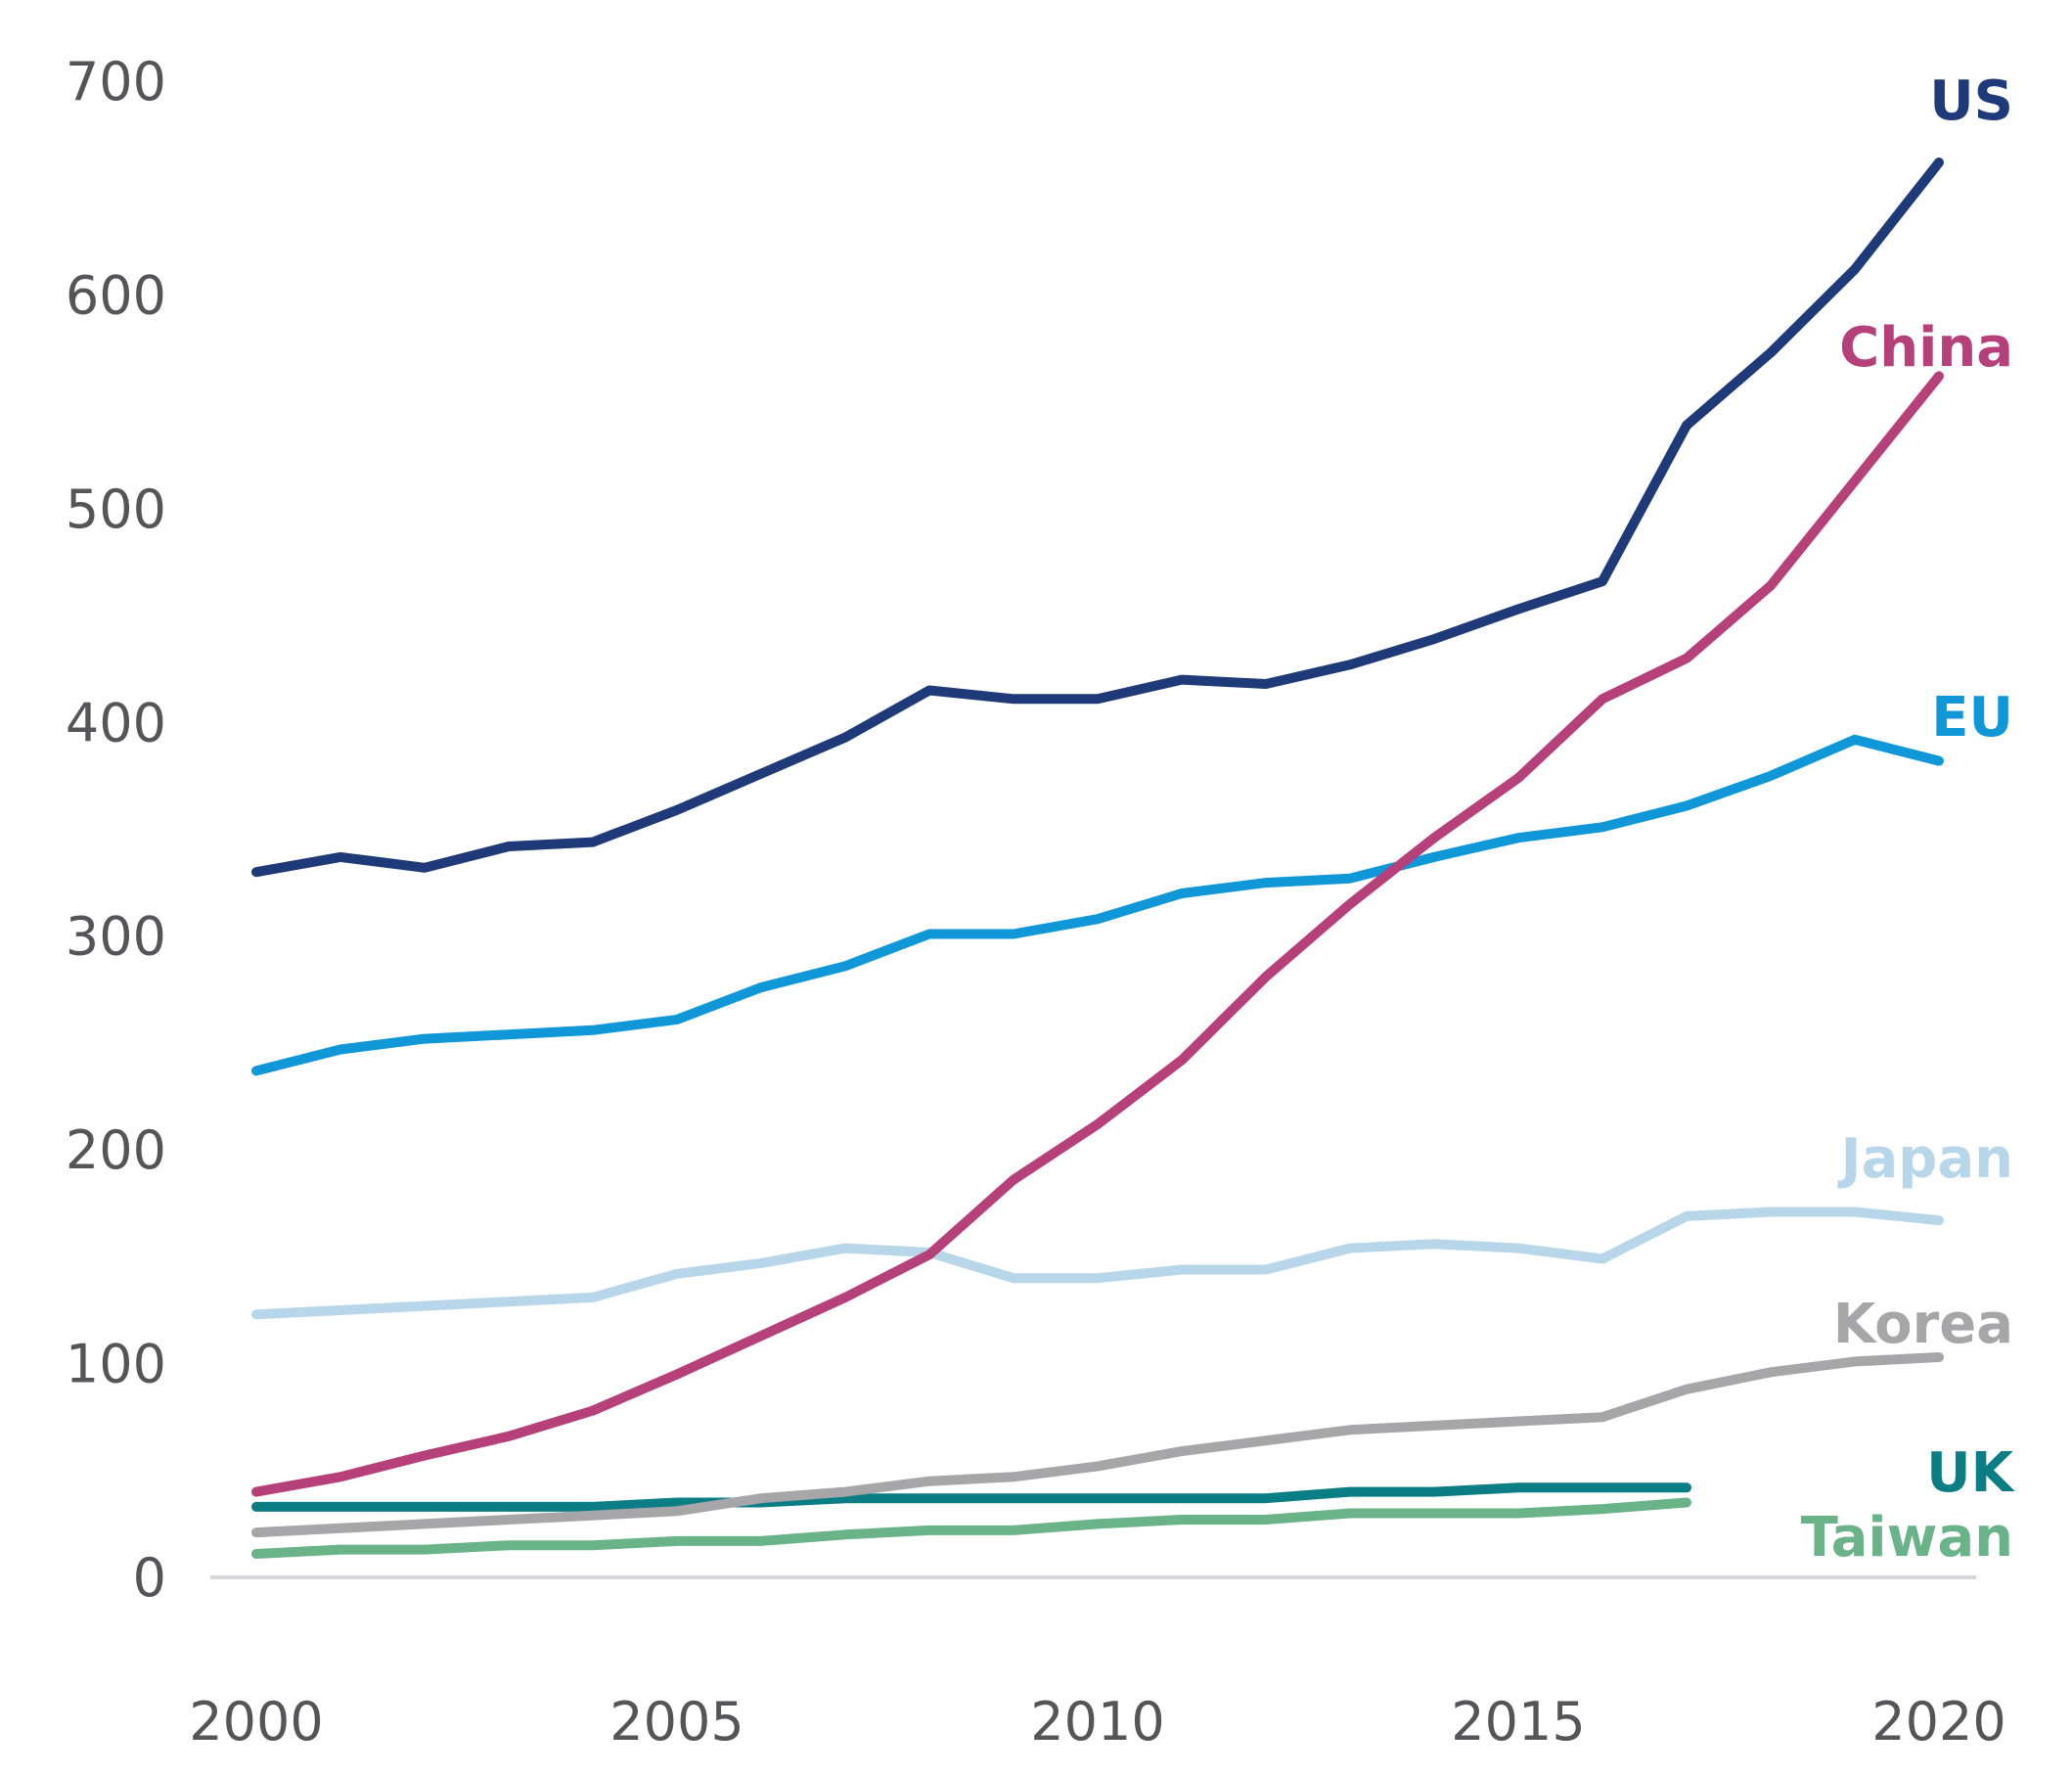 This screenshot has width=2072, height=1776. What do you see at coordinates (1938, 1722) in the screenshot?
I see `x-tick-label: 2020` at bounding box center [1938, 1722].